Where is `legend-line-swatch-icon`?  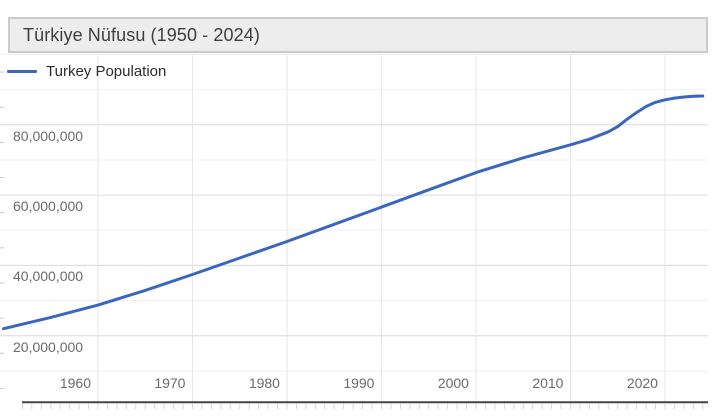
legend-line-swatch-icon is located at coordinates (22, 71).